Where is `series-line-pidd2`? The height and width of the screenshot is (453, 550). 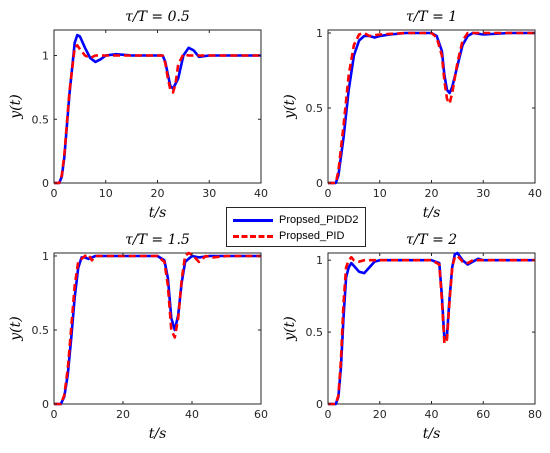 series-line-pidd2 is located at coordinates (157, 109).